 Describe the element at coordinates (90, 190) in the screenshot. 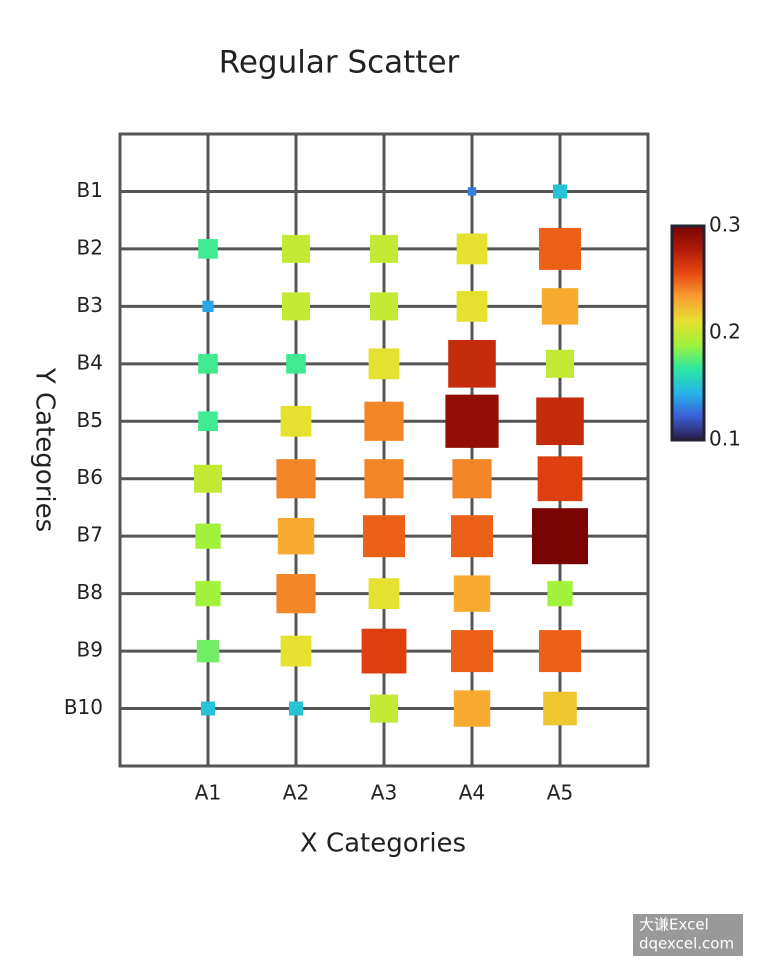

I see `y-tick-label: B1` at that location.